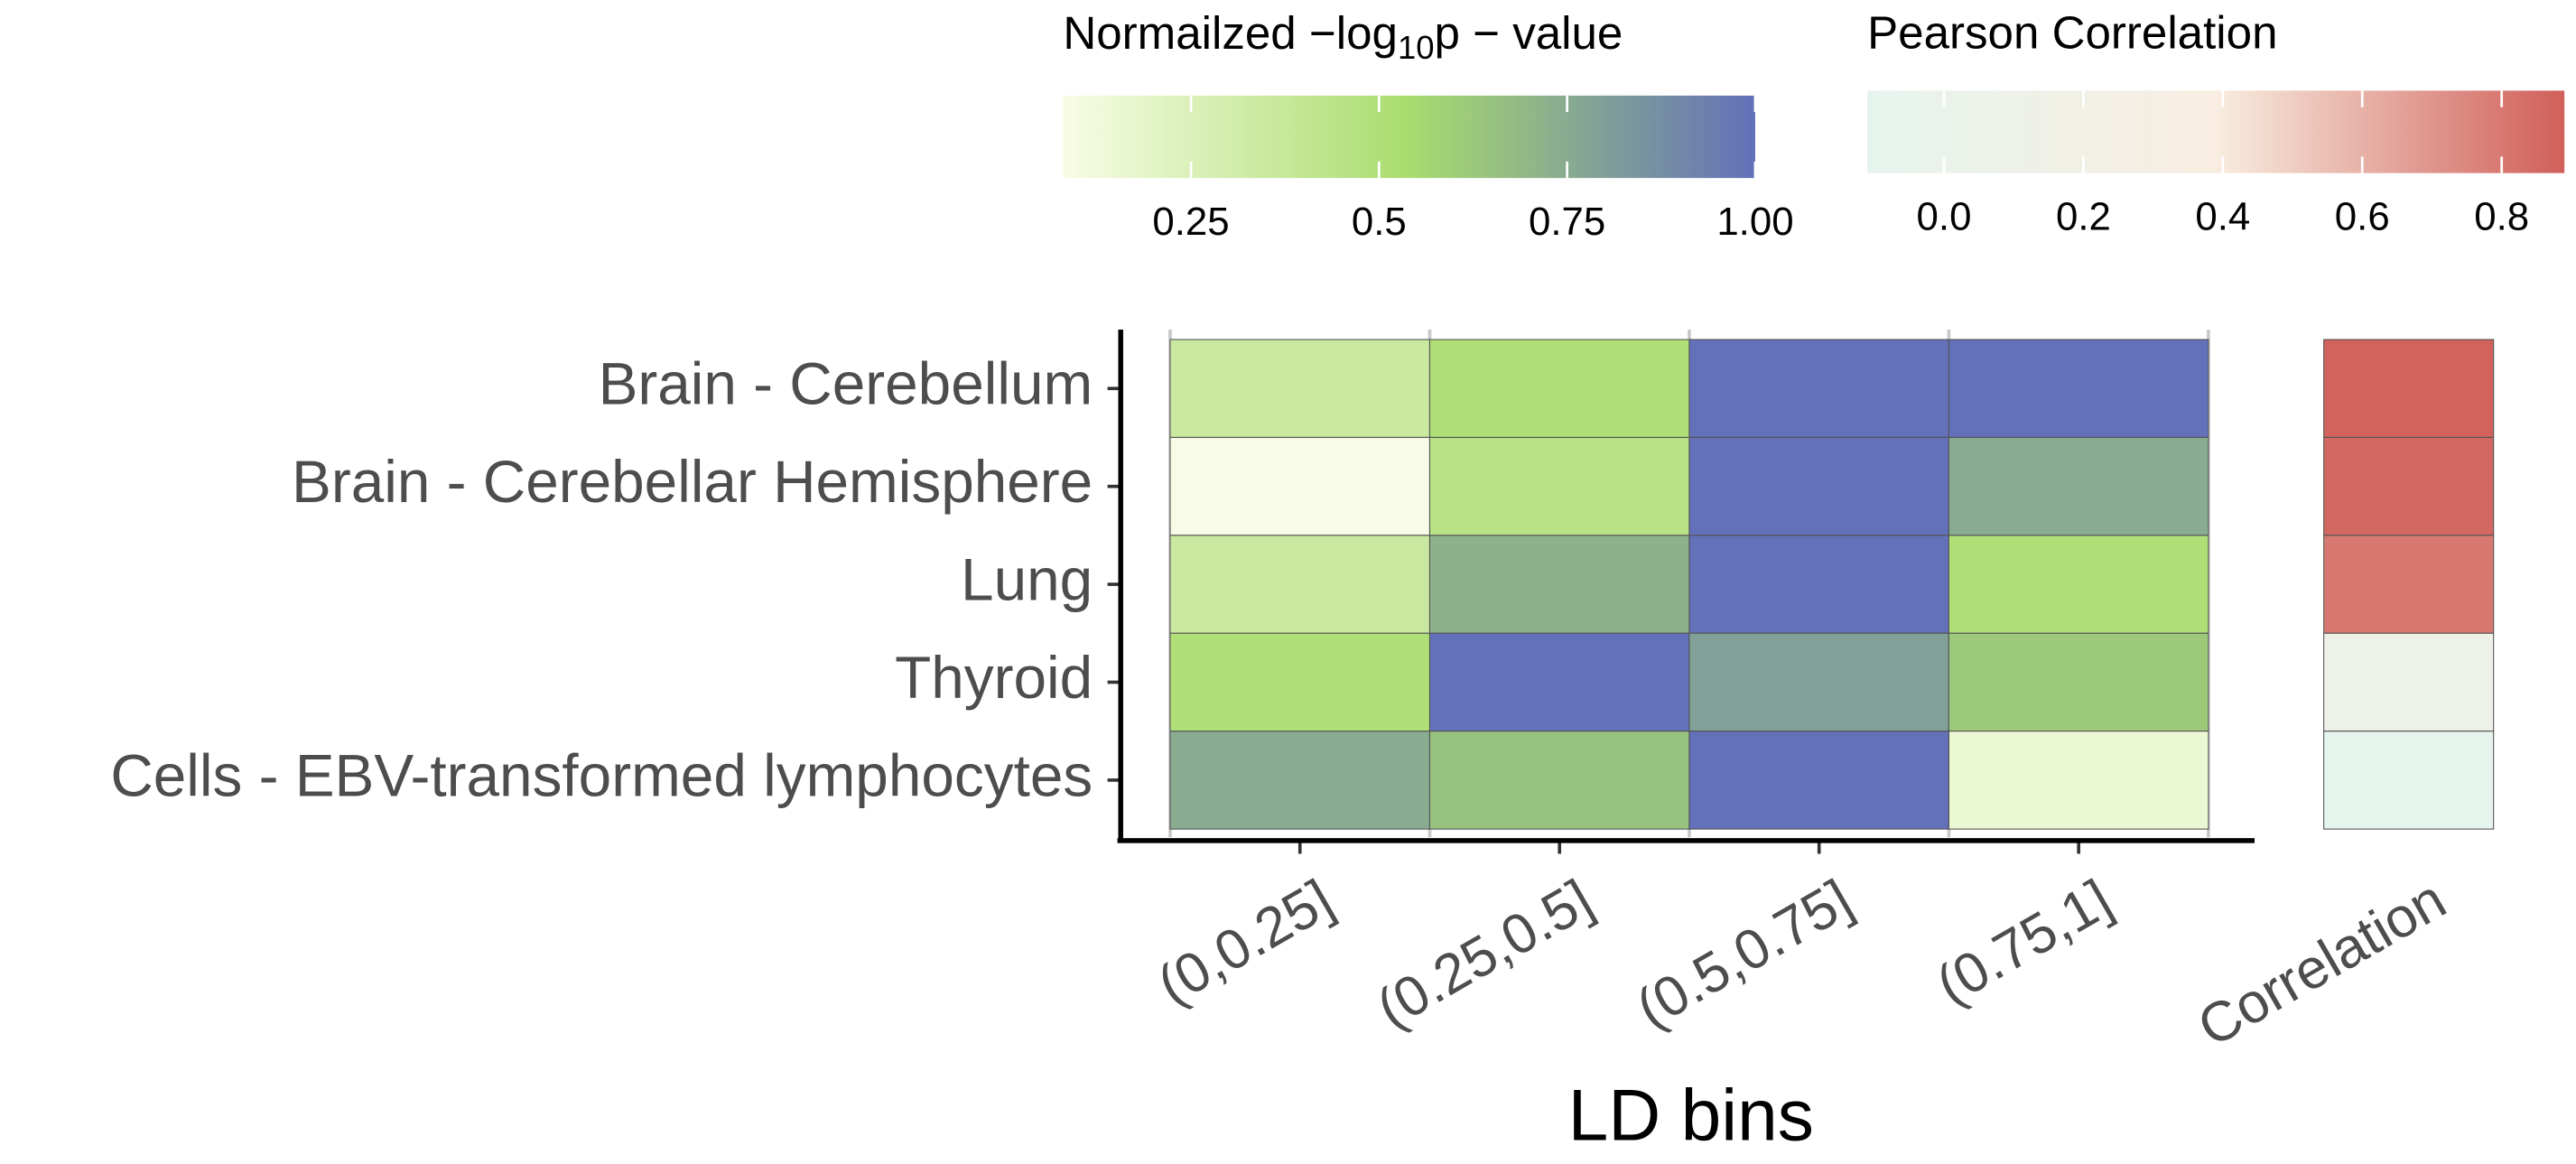  I want to click on y-tick-label: Cells - EBV-transformed lymphocytes, so click(601, 775).